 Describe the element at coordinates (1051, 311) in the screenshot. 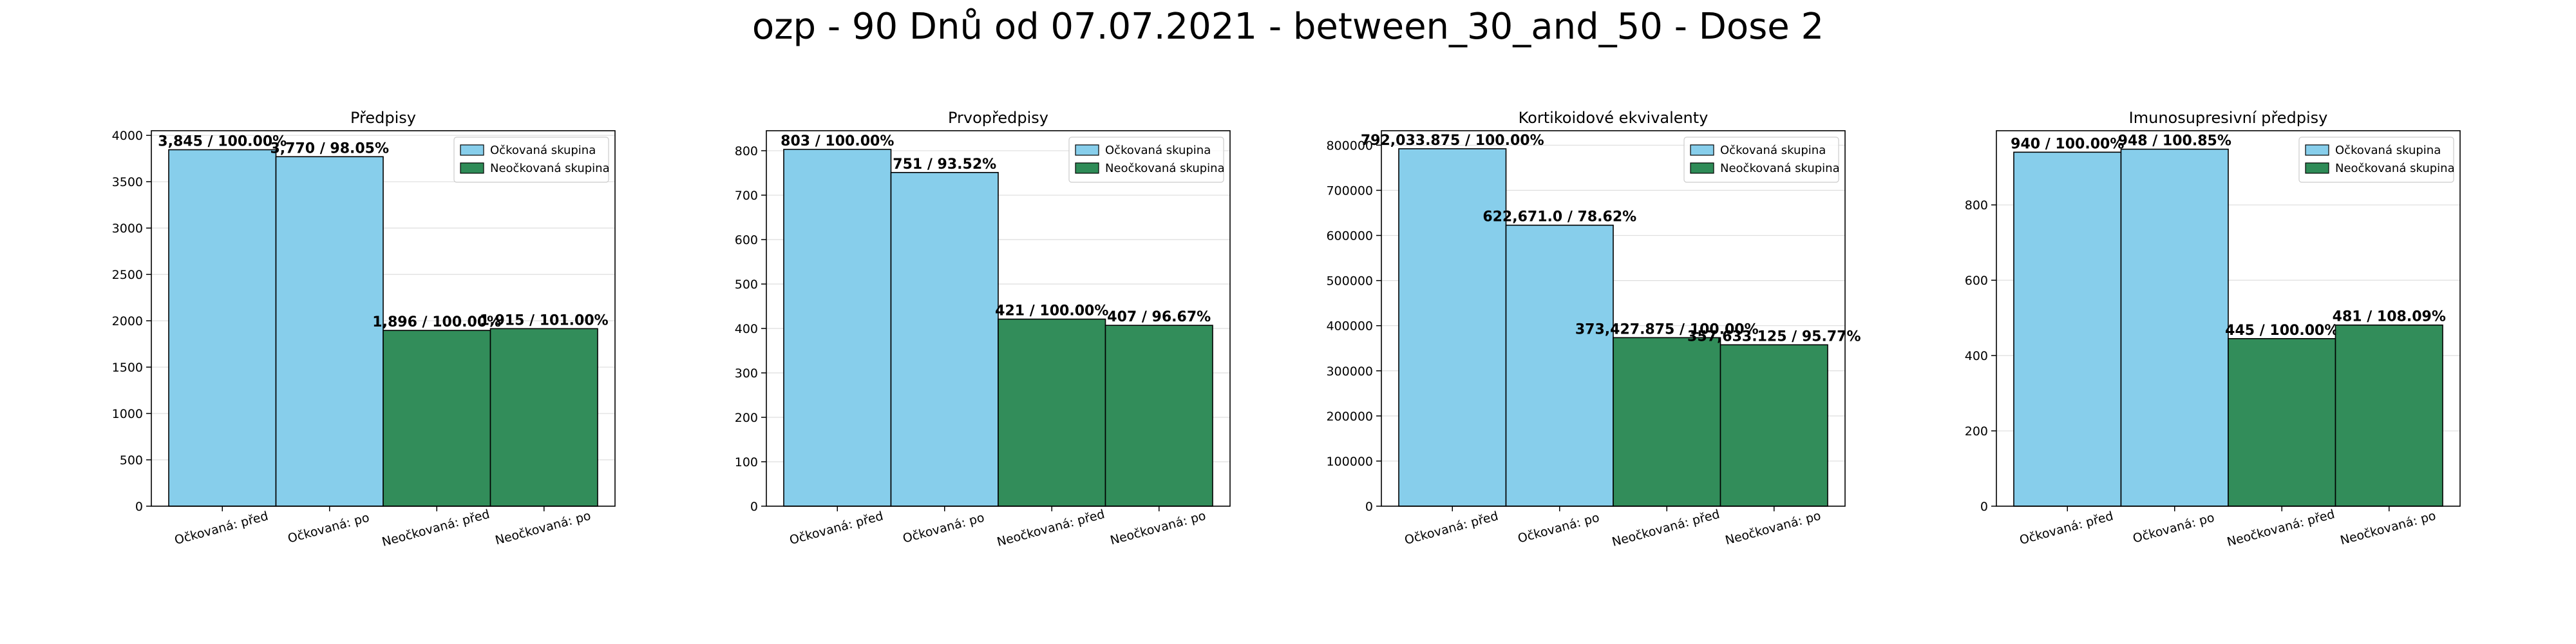

I see `bar-value-label: 421 / 100.00%` at that location.